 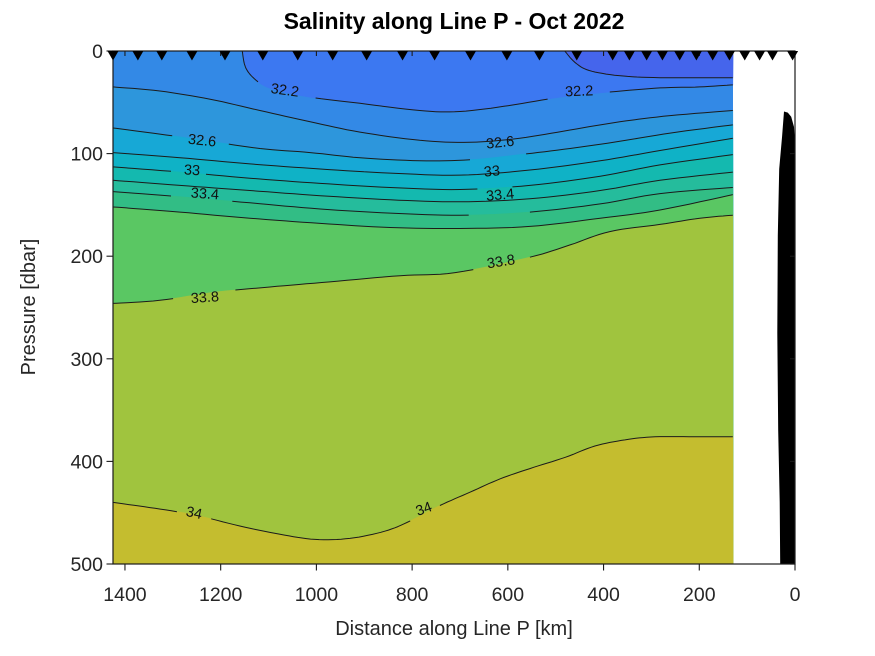 What do you see at coordinates (454, 629) in the screenshot?
I see `x-axis-label: Distance along Line P [km]` at bounding box center [454, 629].